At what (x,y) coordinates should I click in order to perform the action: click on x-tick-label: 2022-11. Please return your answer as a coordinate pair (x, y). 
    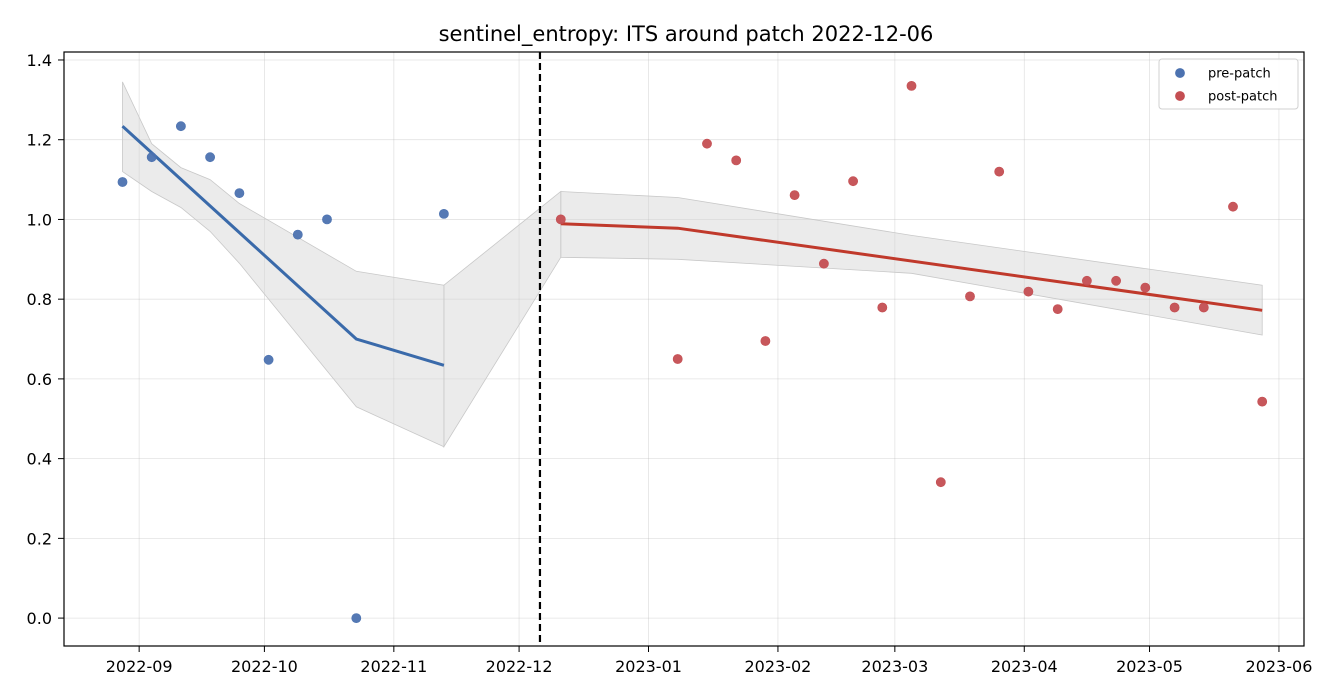
    Looking at the image, I should click on (393, 666).